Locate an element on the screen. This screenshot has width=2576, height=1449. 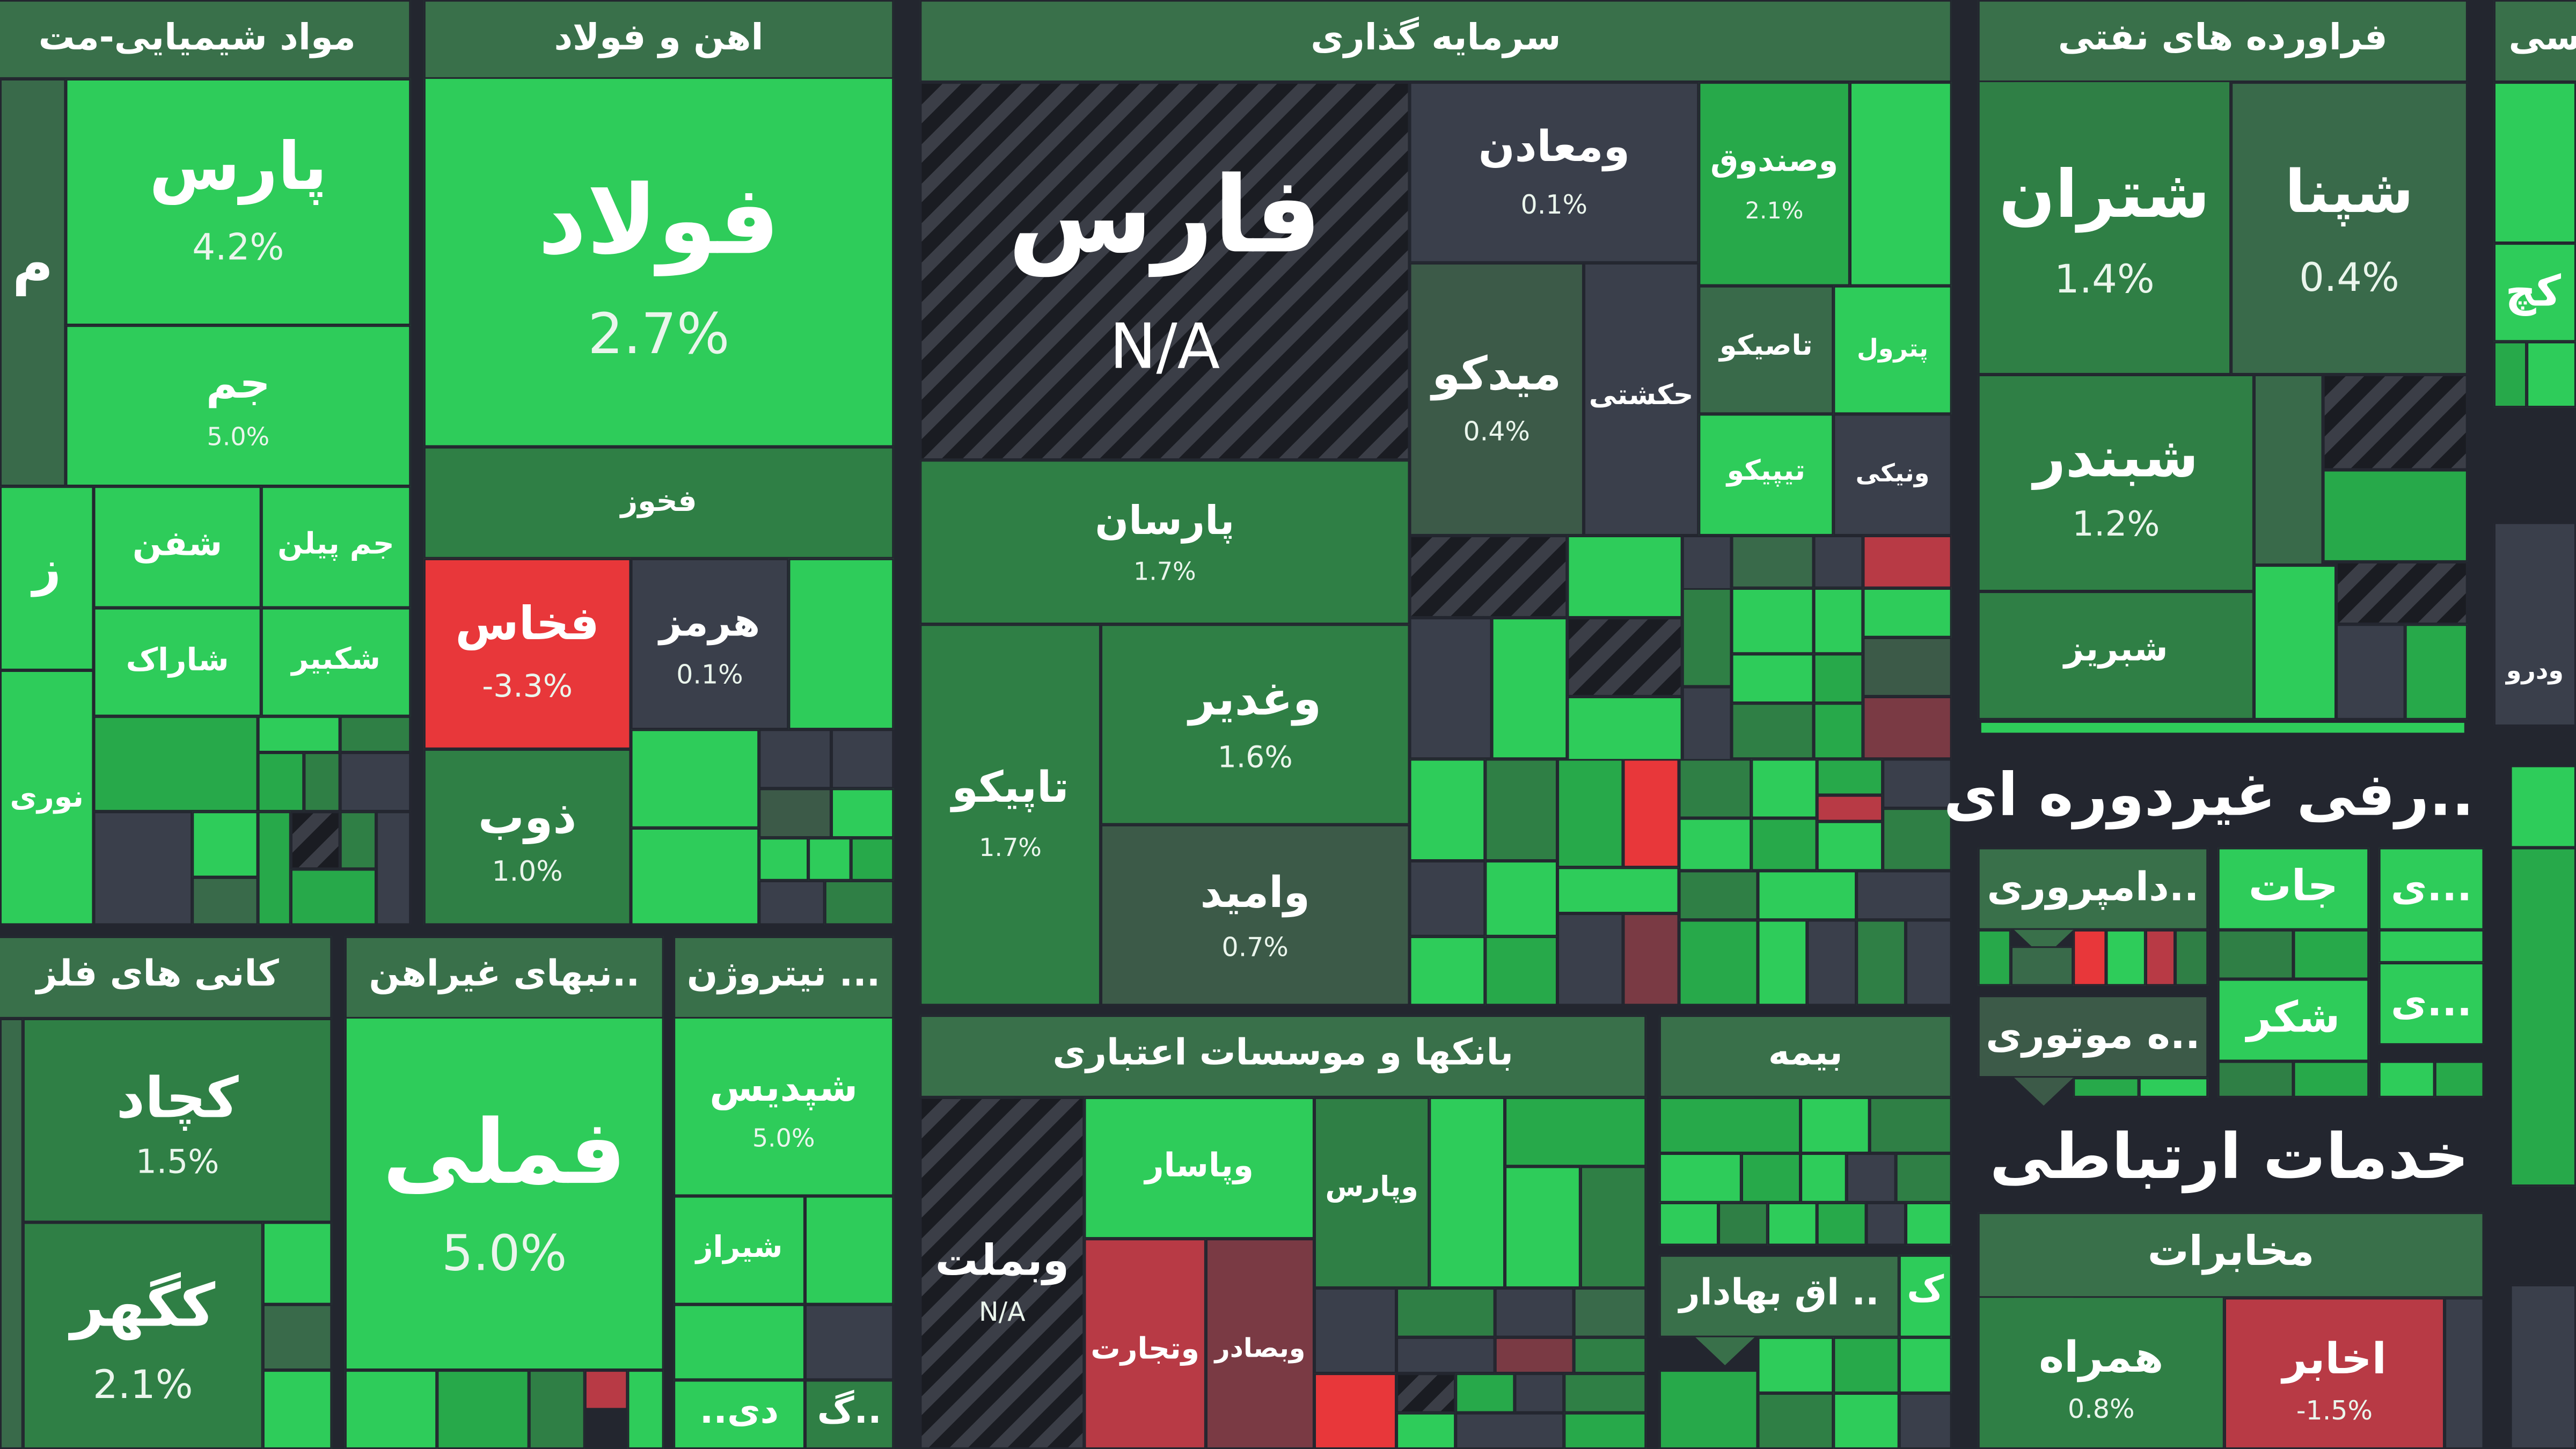
tile-z: ز is located at coordinates (47, 578).